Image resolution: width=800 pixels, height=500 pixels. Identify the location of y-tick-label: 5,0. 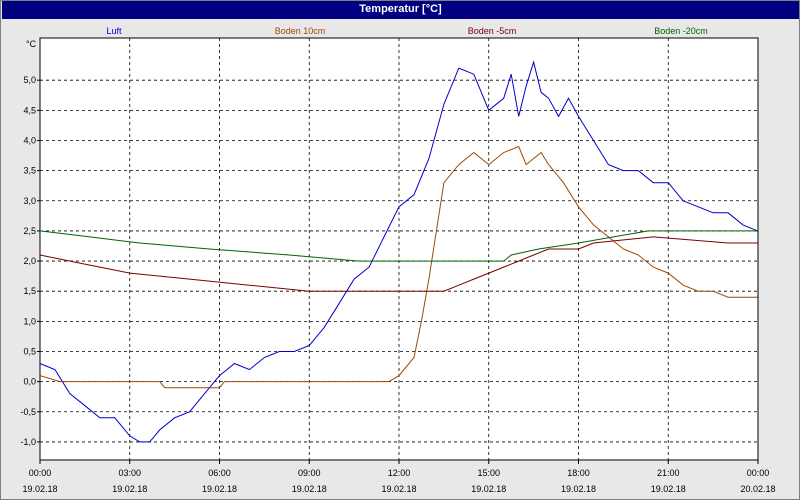
(29, 80).